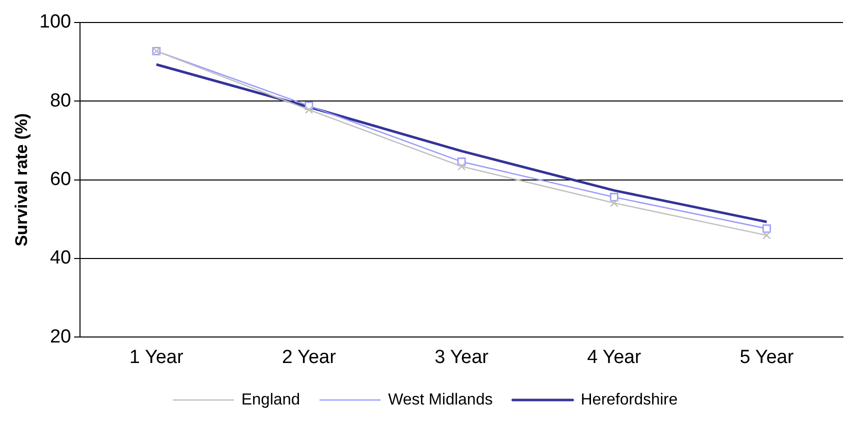  Describe the element at coordinates (61, 258) in the screenshot. I see `y-tick-label: 40` at that location.